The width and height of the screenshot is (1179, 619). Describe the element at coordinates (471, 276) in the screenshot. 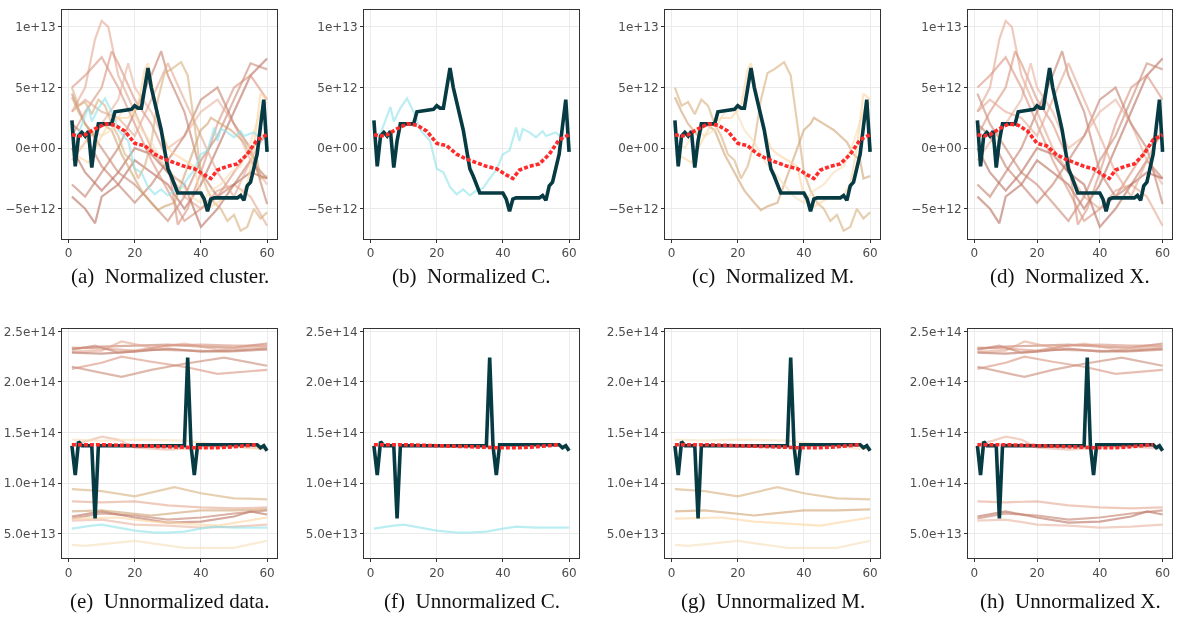

I see `text: (b) Normalized C.` at that location.